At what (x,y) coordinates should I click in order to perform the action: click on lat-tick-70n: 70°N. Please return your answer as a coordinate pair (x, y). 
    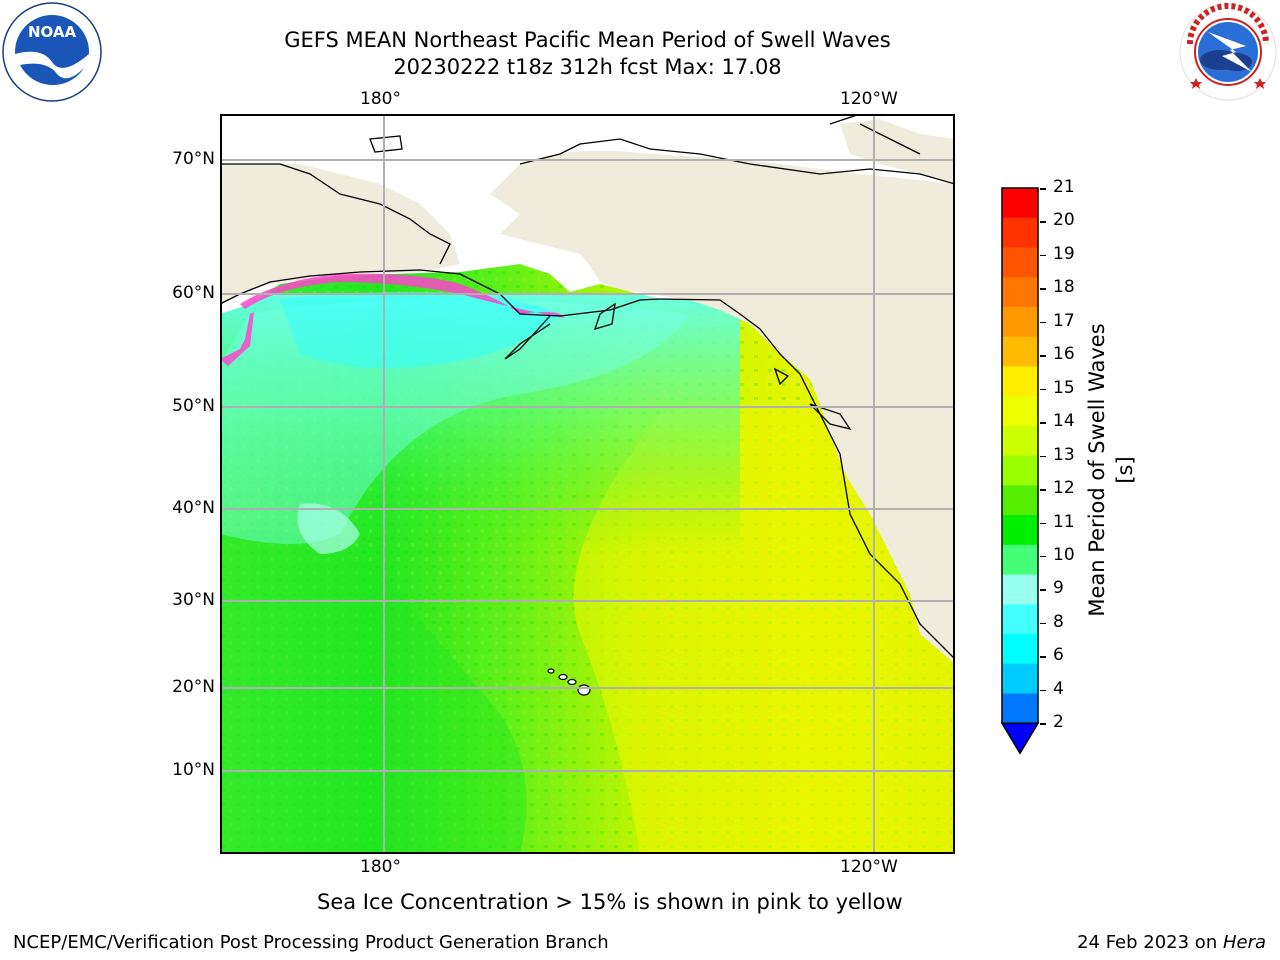
    Looking at the image, I should click on (193, 159).